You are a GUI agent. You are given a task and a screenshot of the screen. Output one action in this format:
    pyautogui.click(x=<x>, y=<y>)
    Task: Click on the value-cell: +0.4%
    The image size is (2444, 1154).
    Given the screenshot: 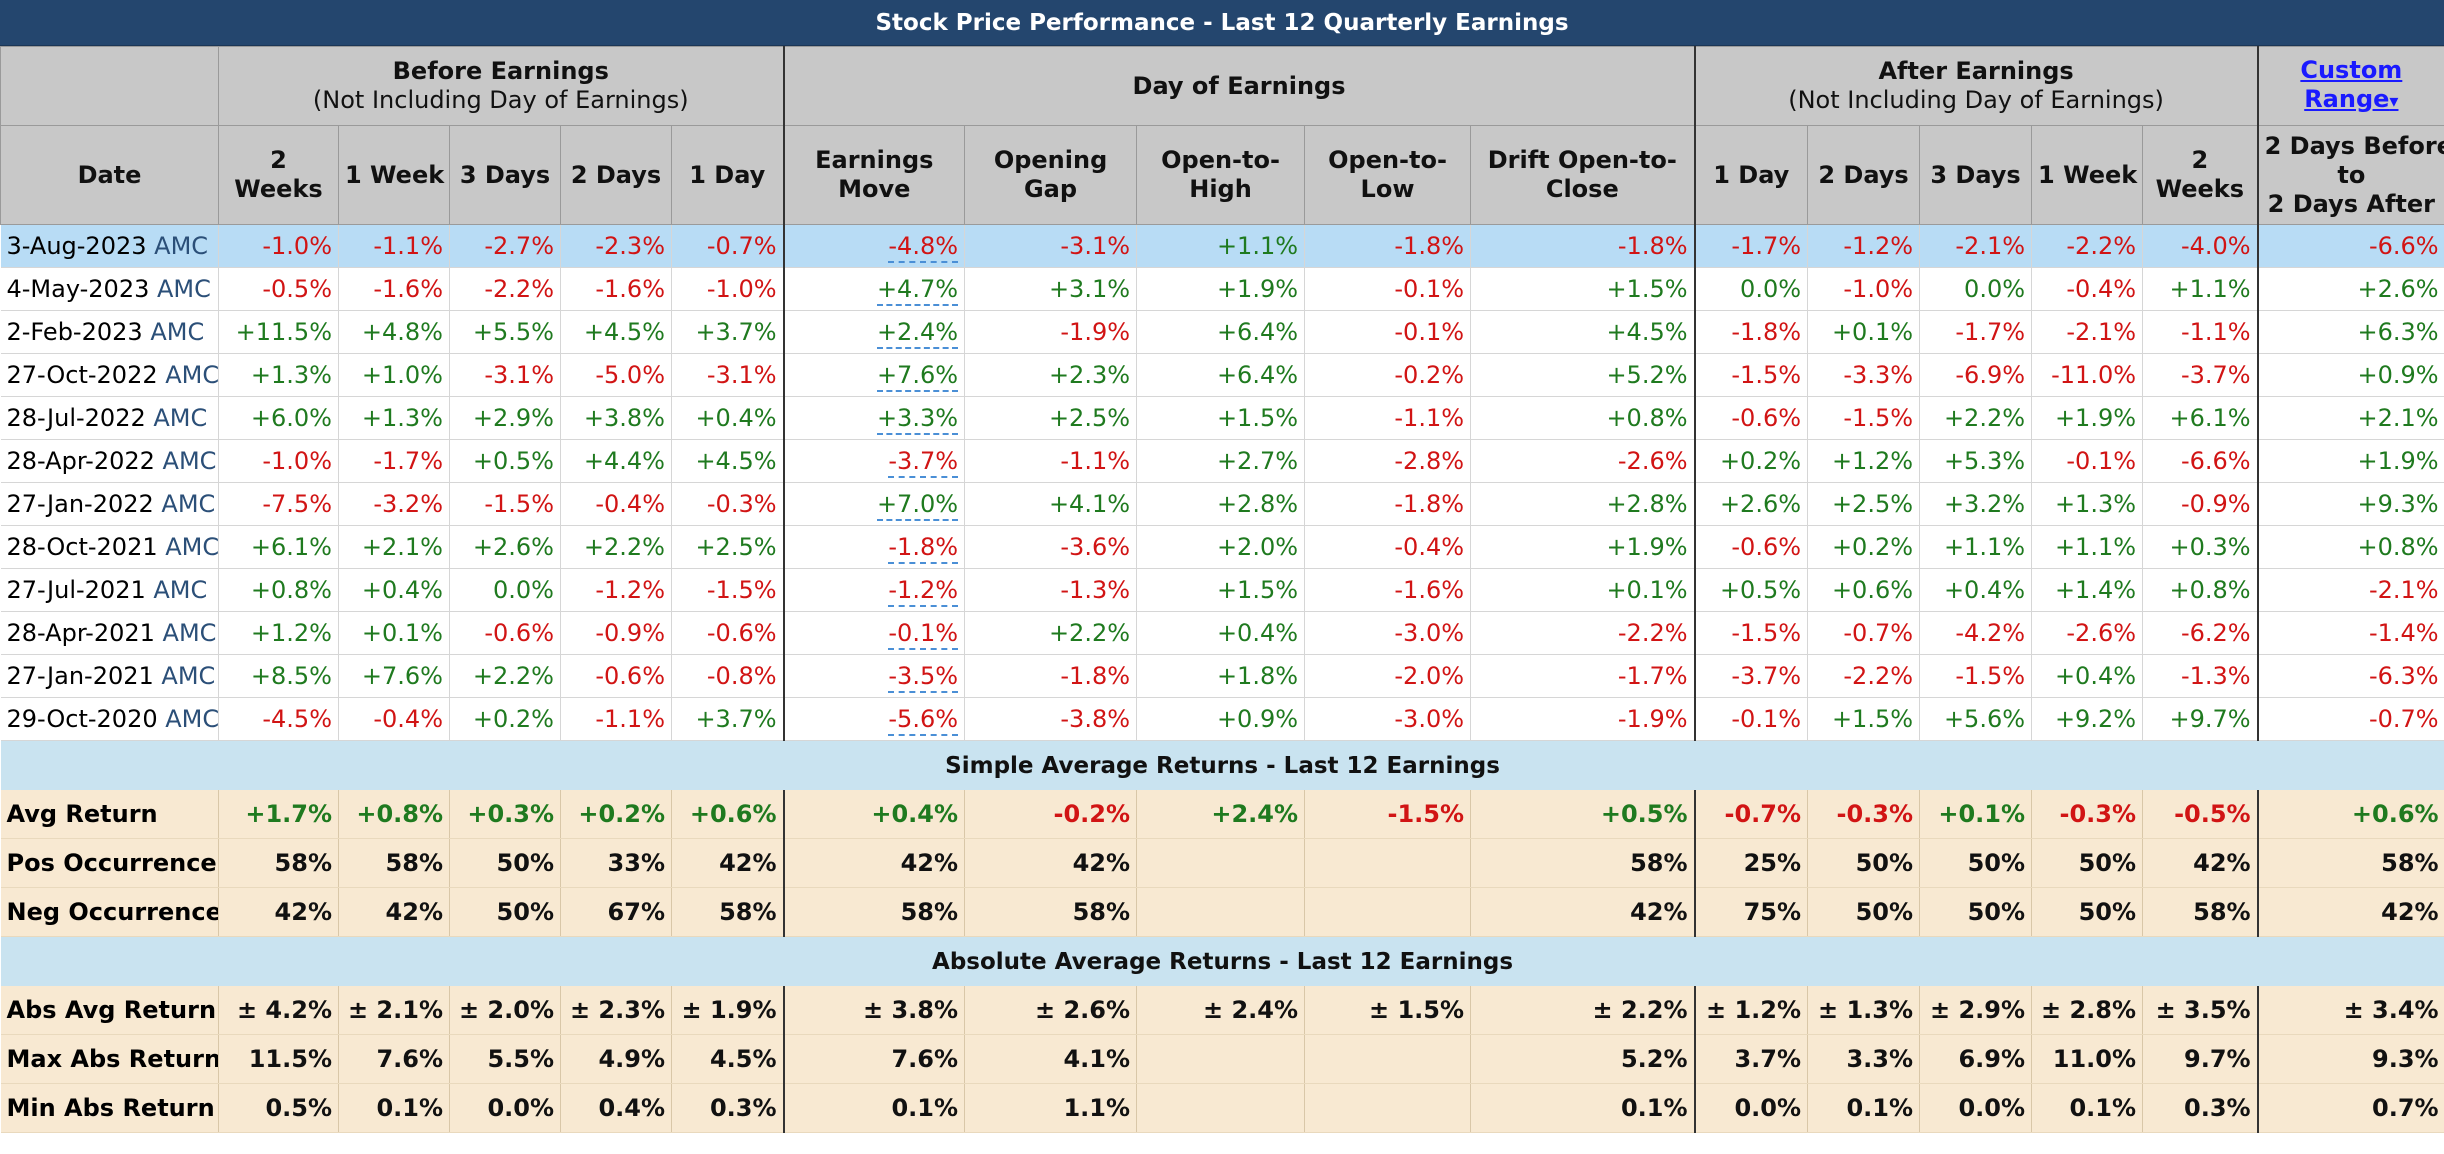 What is the action you would take?
    pyautogui.click(x=1975, y=590)
    